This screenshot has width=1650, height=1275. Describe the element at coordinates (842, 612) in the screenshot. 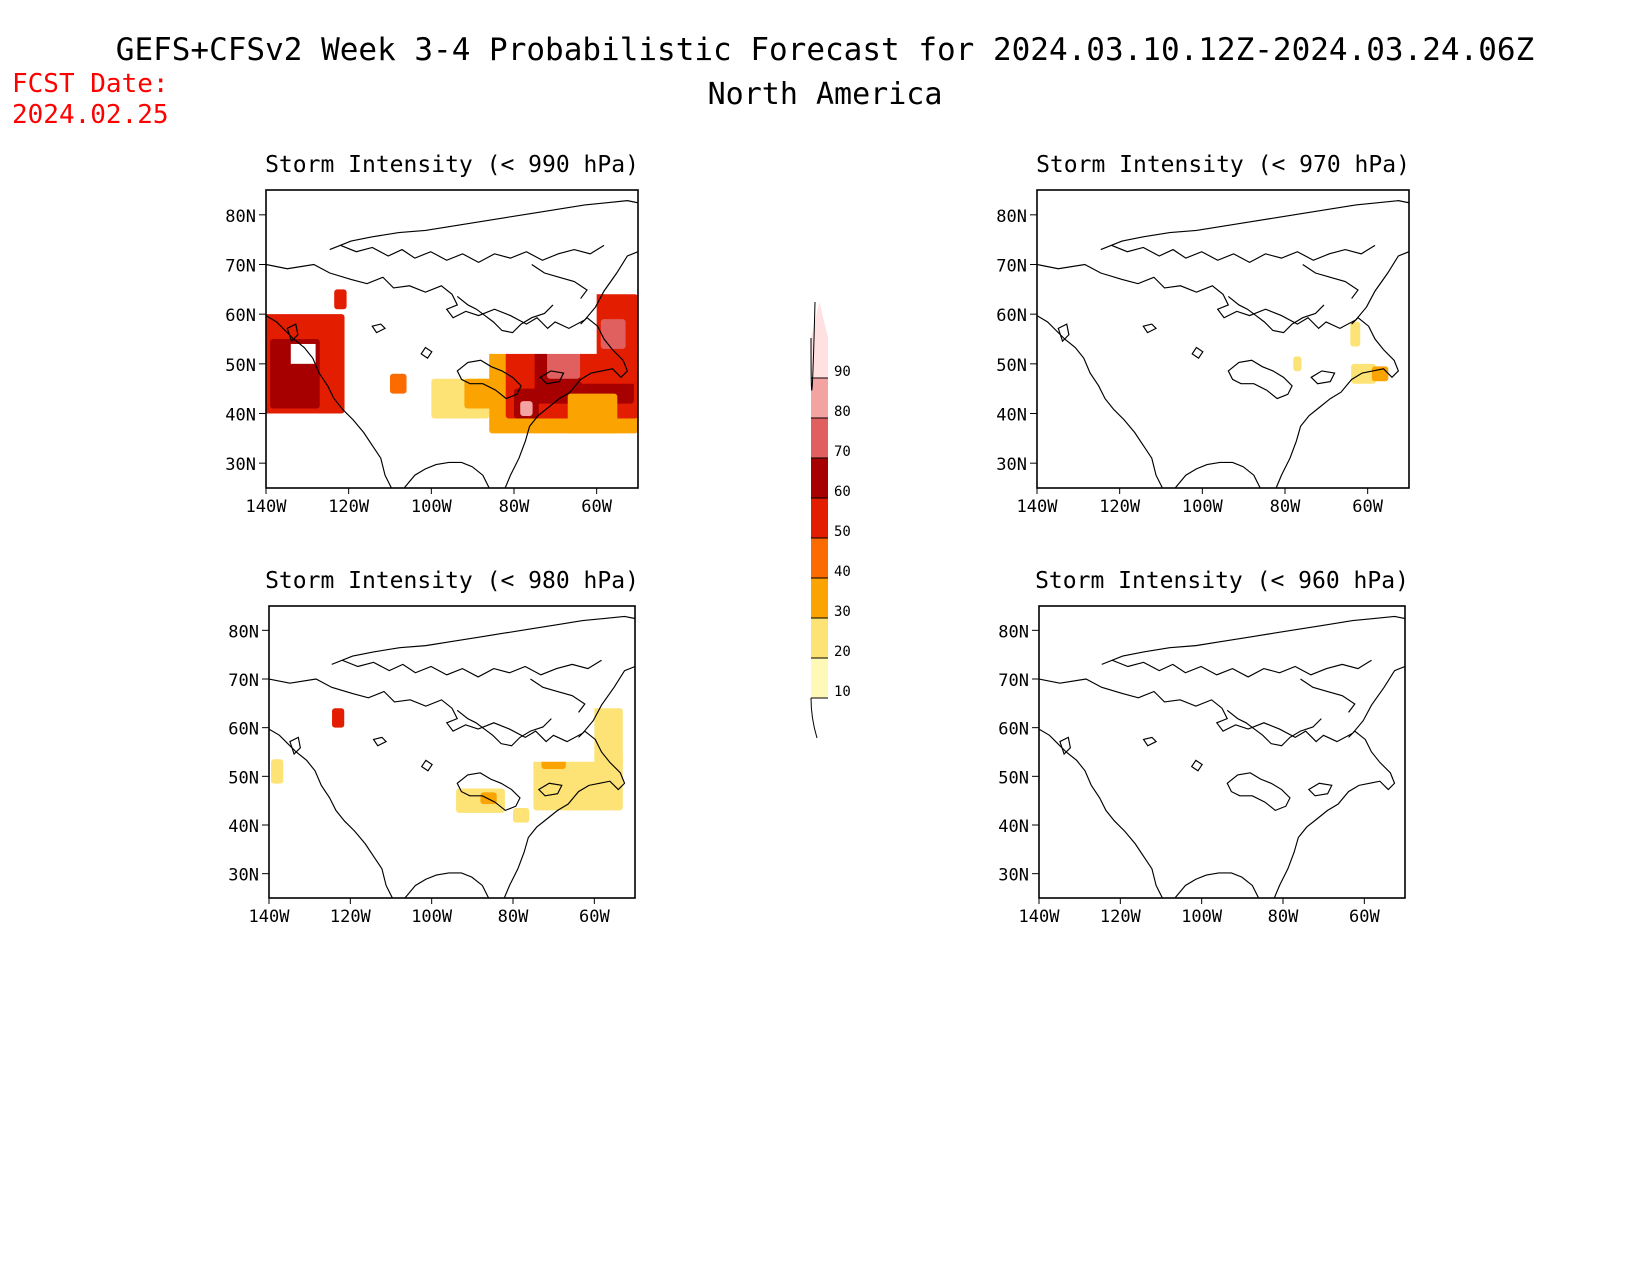

I see `colorbar-label: 30` at that location.